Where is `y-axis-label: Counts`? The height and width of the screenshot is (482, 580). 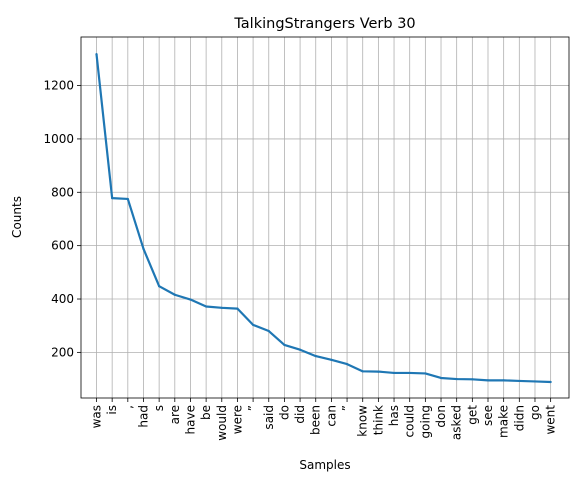
y-axis-label: Counts is located at coordinates (17, 217).